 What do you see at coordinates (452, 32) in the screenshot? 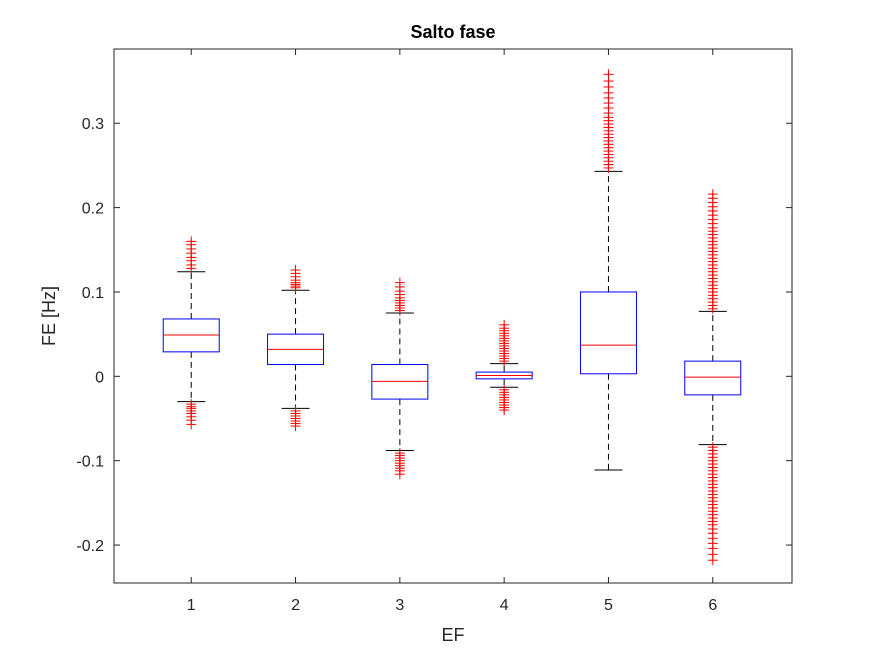
I see `chart-title: Salto fase` at bounding box center [452, 32].